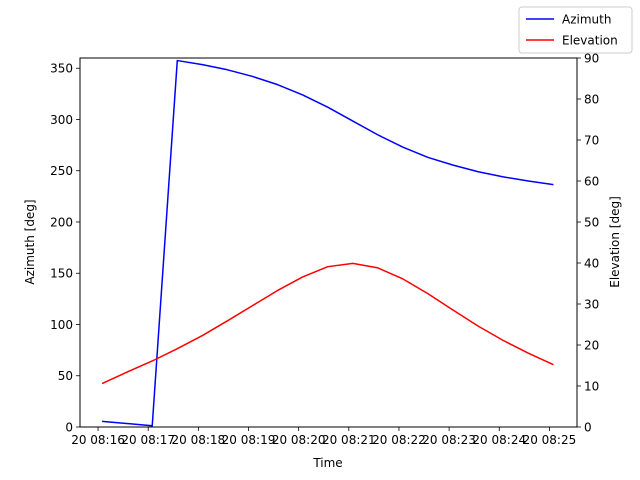 This screenshot has width=640, height=480. What do you see at coordinates (590, 41) in the screenshot?
I see `legend-elevation-label: Elevation` at bounding box center [590, 41].